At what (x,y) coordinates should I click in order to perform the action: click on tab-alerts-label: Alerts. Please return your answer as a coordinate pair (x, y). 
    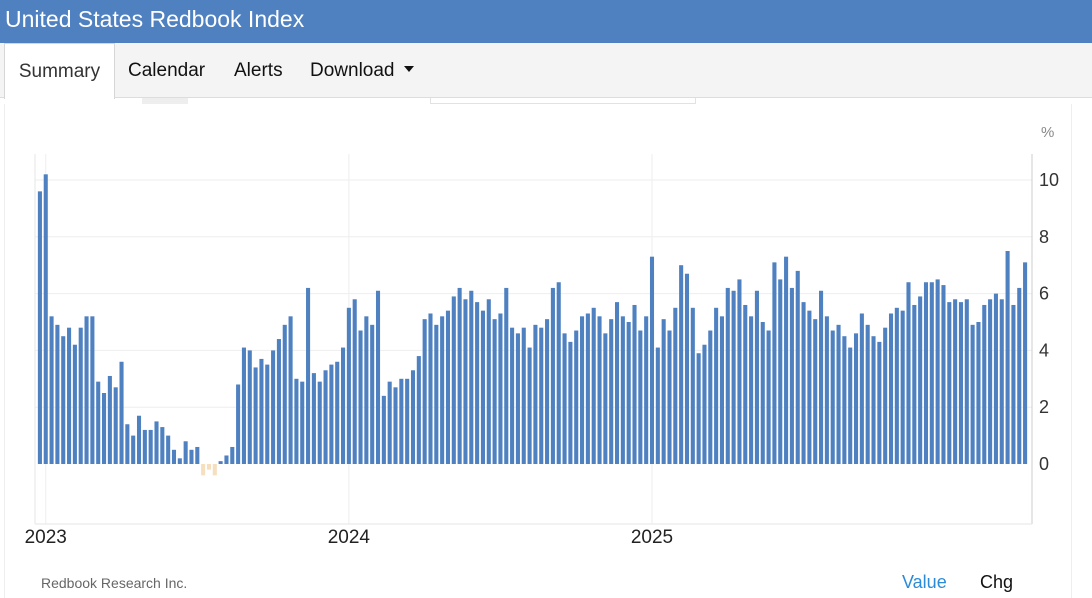
    Looking at the image, I should click on (258, 70).